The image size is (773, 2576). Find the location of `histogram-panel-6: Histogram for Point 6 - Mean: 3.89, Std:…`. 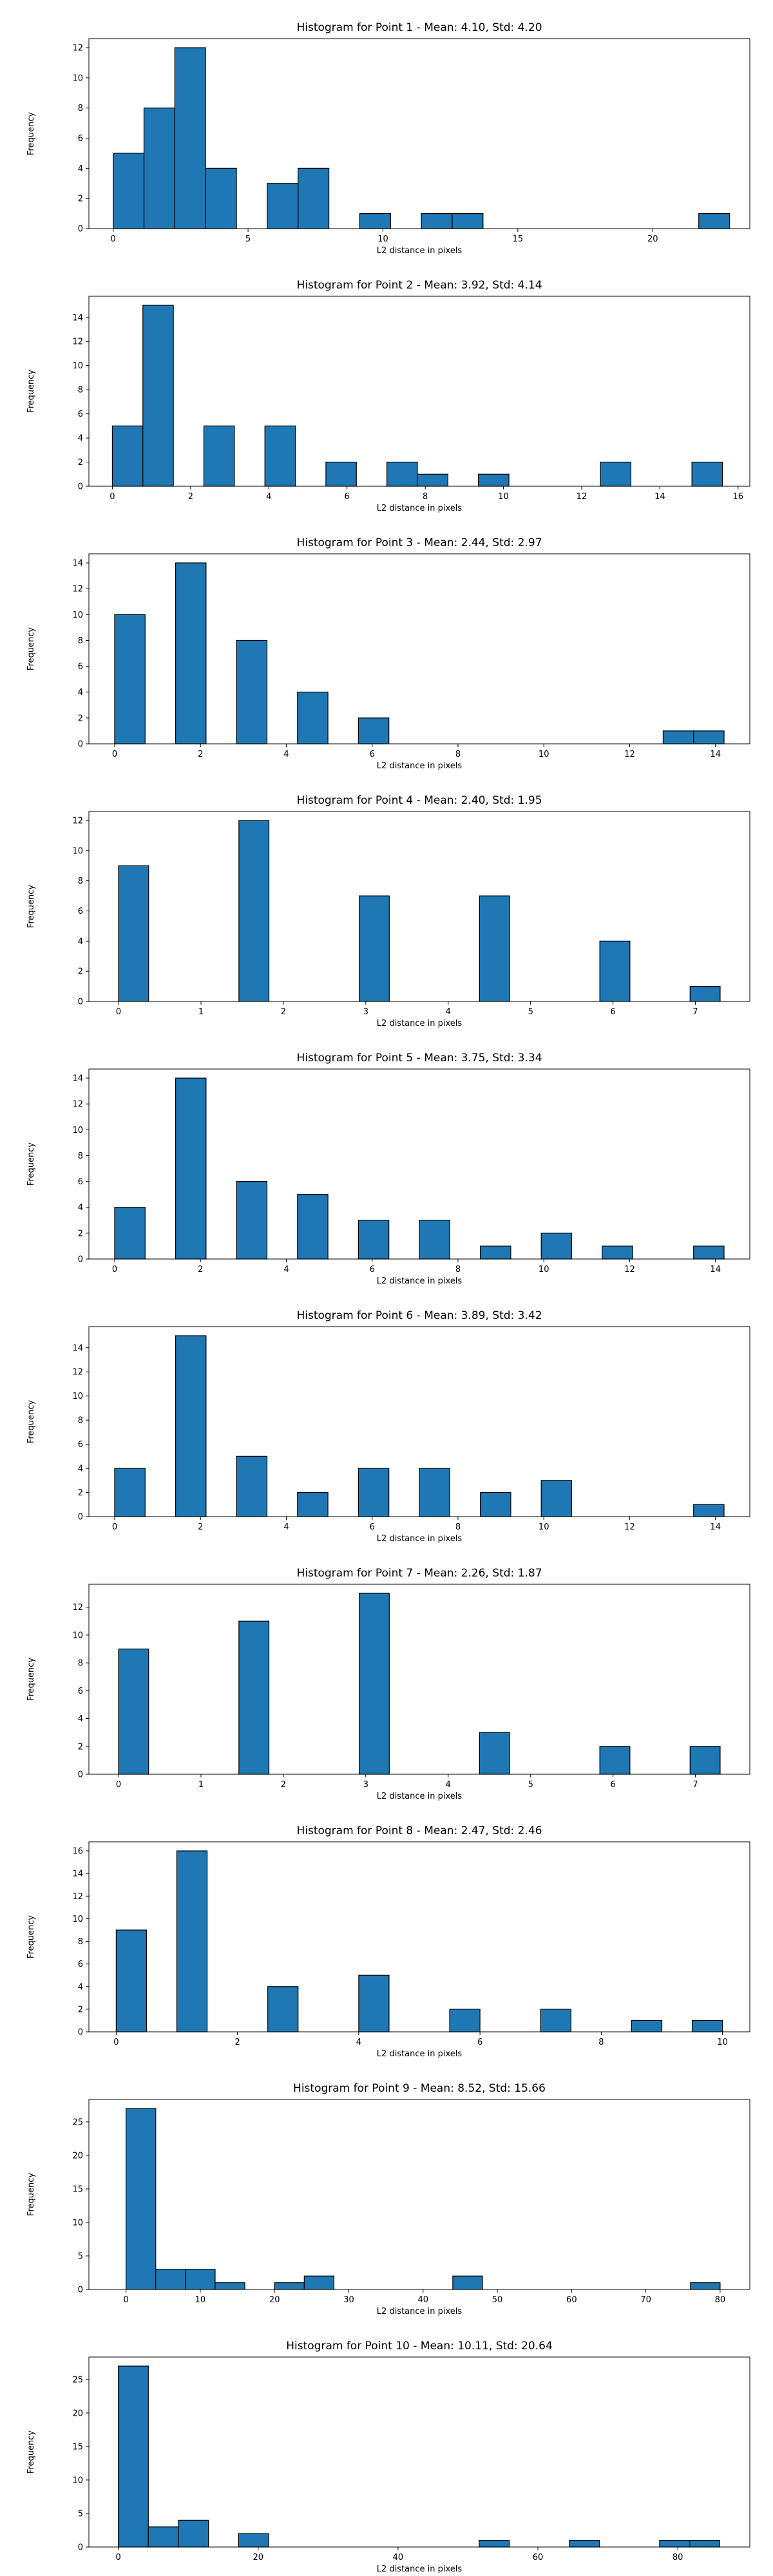

histogram-panel-6: Histogram for Point 6 - Mean: 3.89, Std:… is located at coordinates (388, 1426).